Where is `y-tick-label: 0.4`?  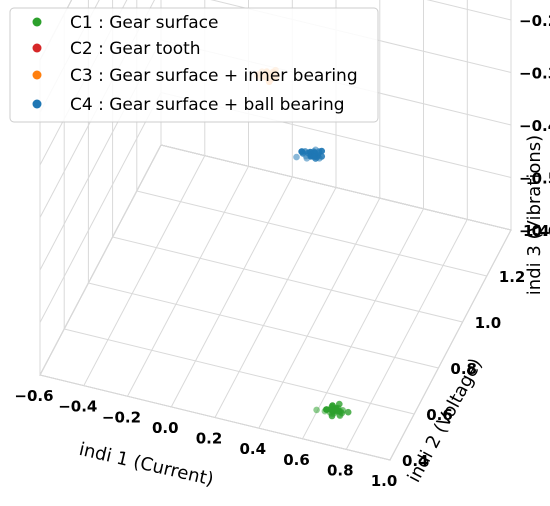 y-tick-label: 0.4 is located at coordinates (415, 461).